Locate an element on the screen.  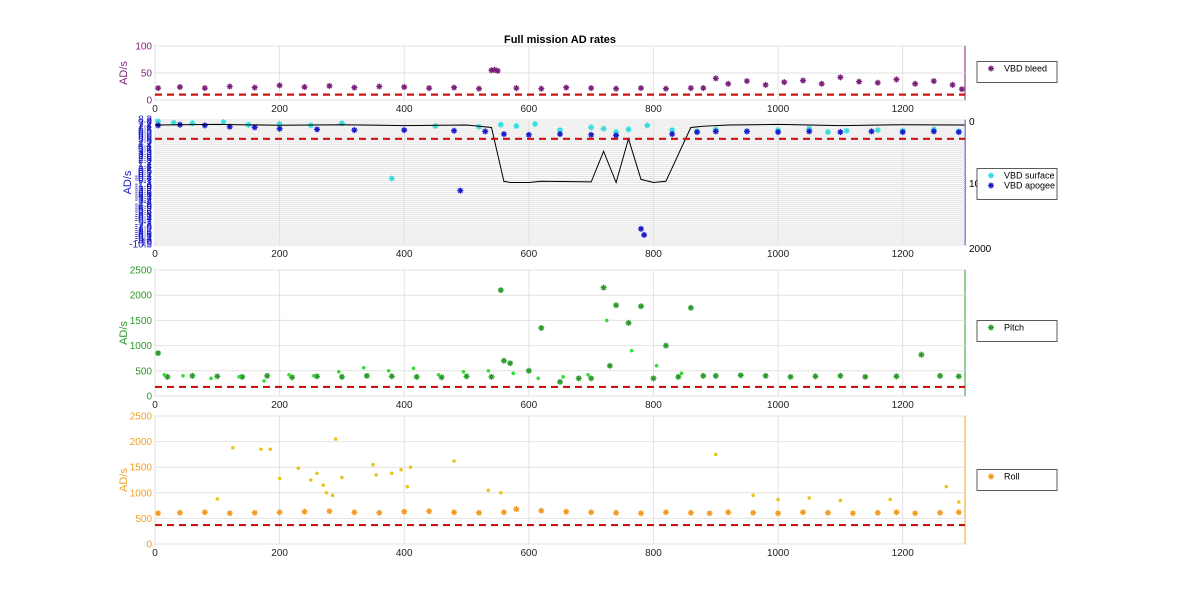
y-tick-label: -1.3 is located at coordinates (144, 184).